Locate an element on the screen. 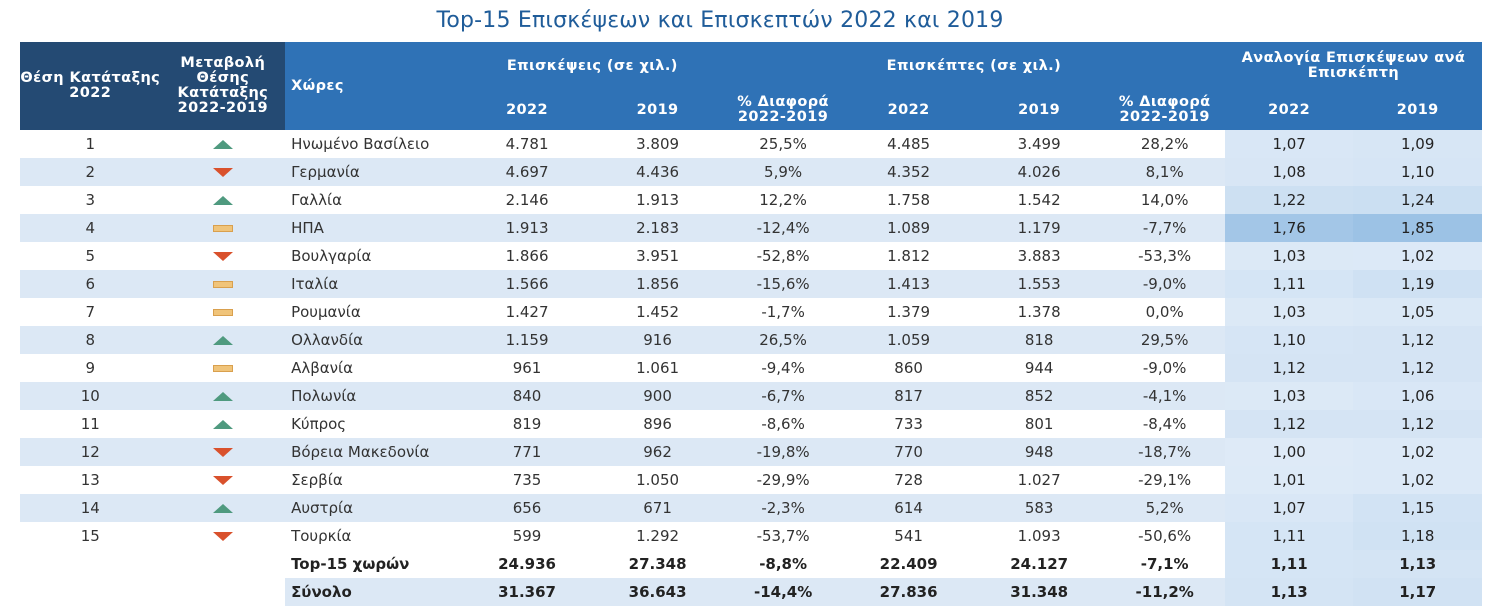  v22-cell: 1.427 is located at coordinates (527, 312).